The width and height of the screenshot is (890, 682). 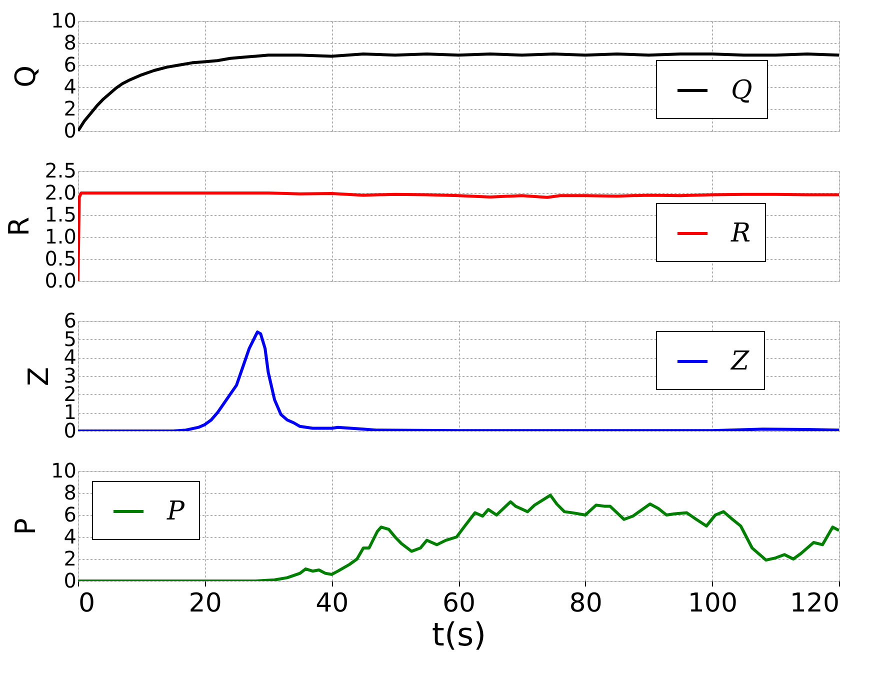 I want to click on y-tick-label: 0.5, so click(x=60, y=258).